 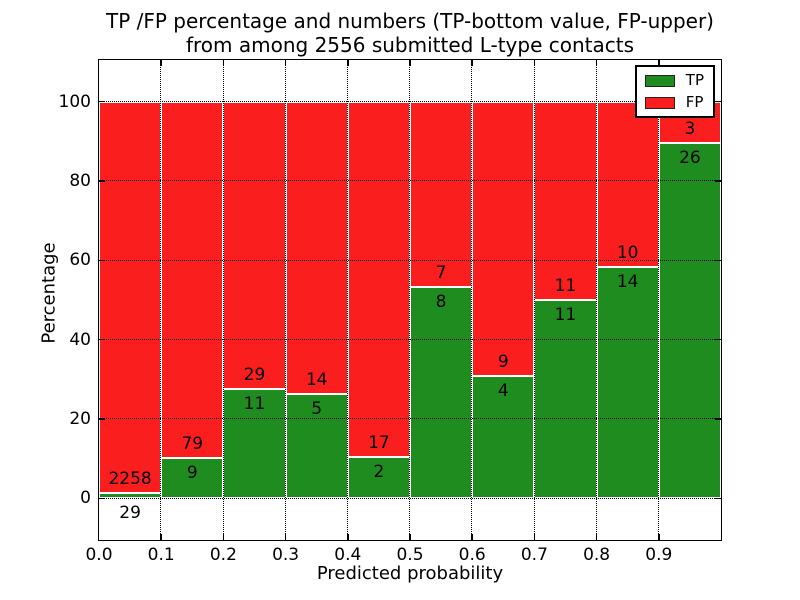 I want to click on tp-count-label: 14, so click(x=627, y=281).